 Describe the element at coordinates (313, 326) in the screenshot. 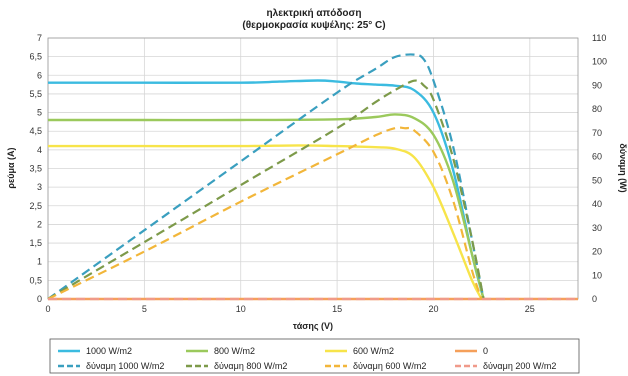

I see `x-axis-label: τάσης (V)` at that location.